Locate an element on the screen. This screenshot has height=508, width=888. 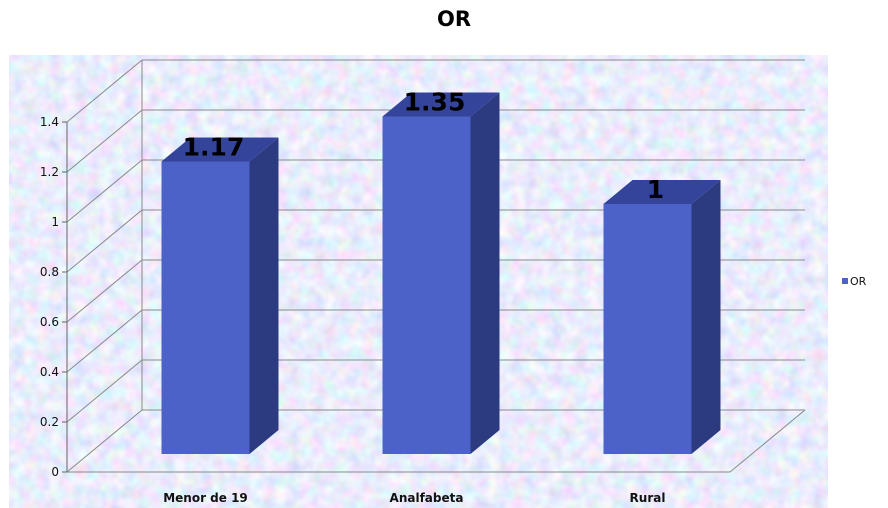
data-label: 1.35 is located at coordinates (435, 102).